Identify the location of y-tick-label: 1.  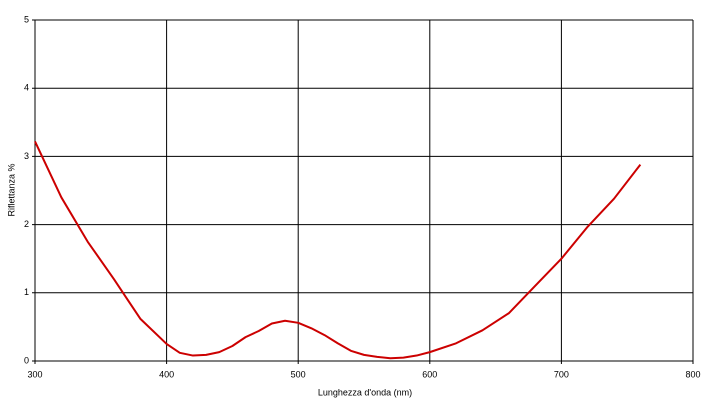
(26, 292).